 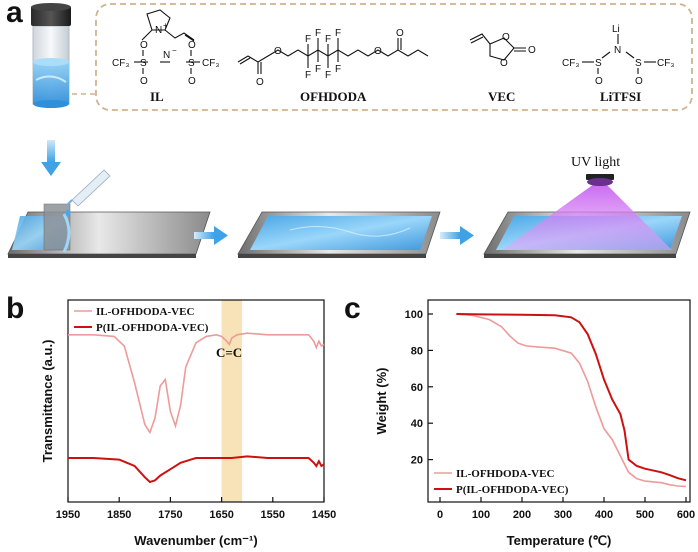 I want to click on chart-c-frame, so click(x=559, y=401).